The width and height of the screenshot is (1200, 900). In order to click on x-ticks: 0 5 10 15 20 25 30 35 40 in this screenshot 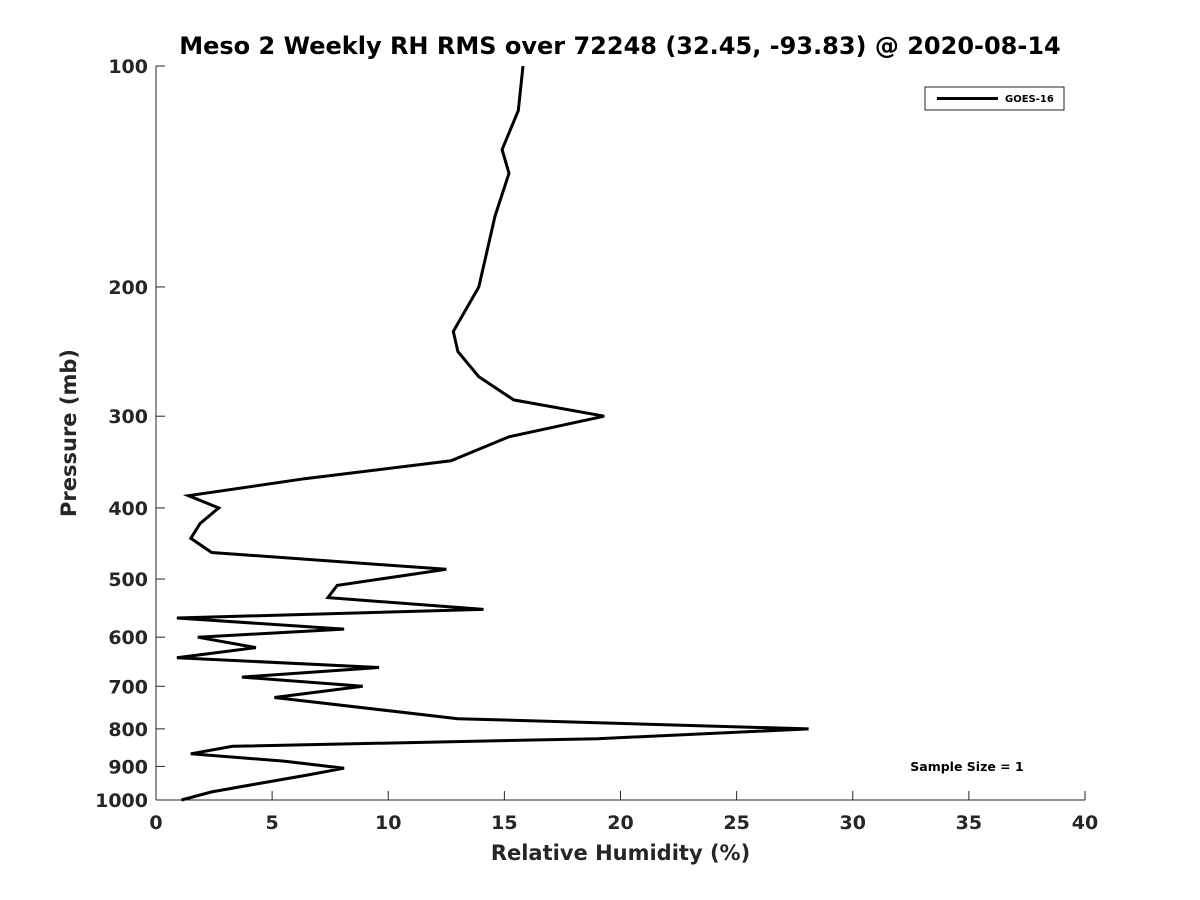, I will do `click(623, 812)`.